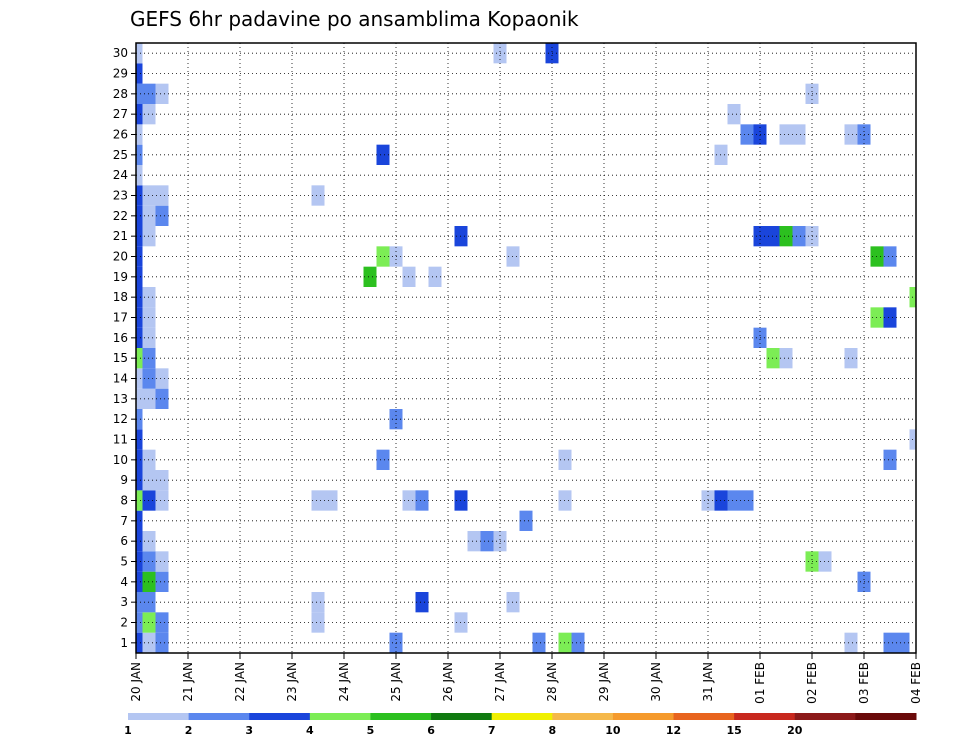 The image size is (960, 742). I want to click on y-tick-label: 4, so click(124, 582).